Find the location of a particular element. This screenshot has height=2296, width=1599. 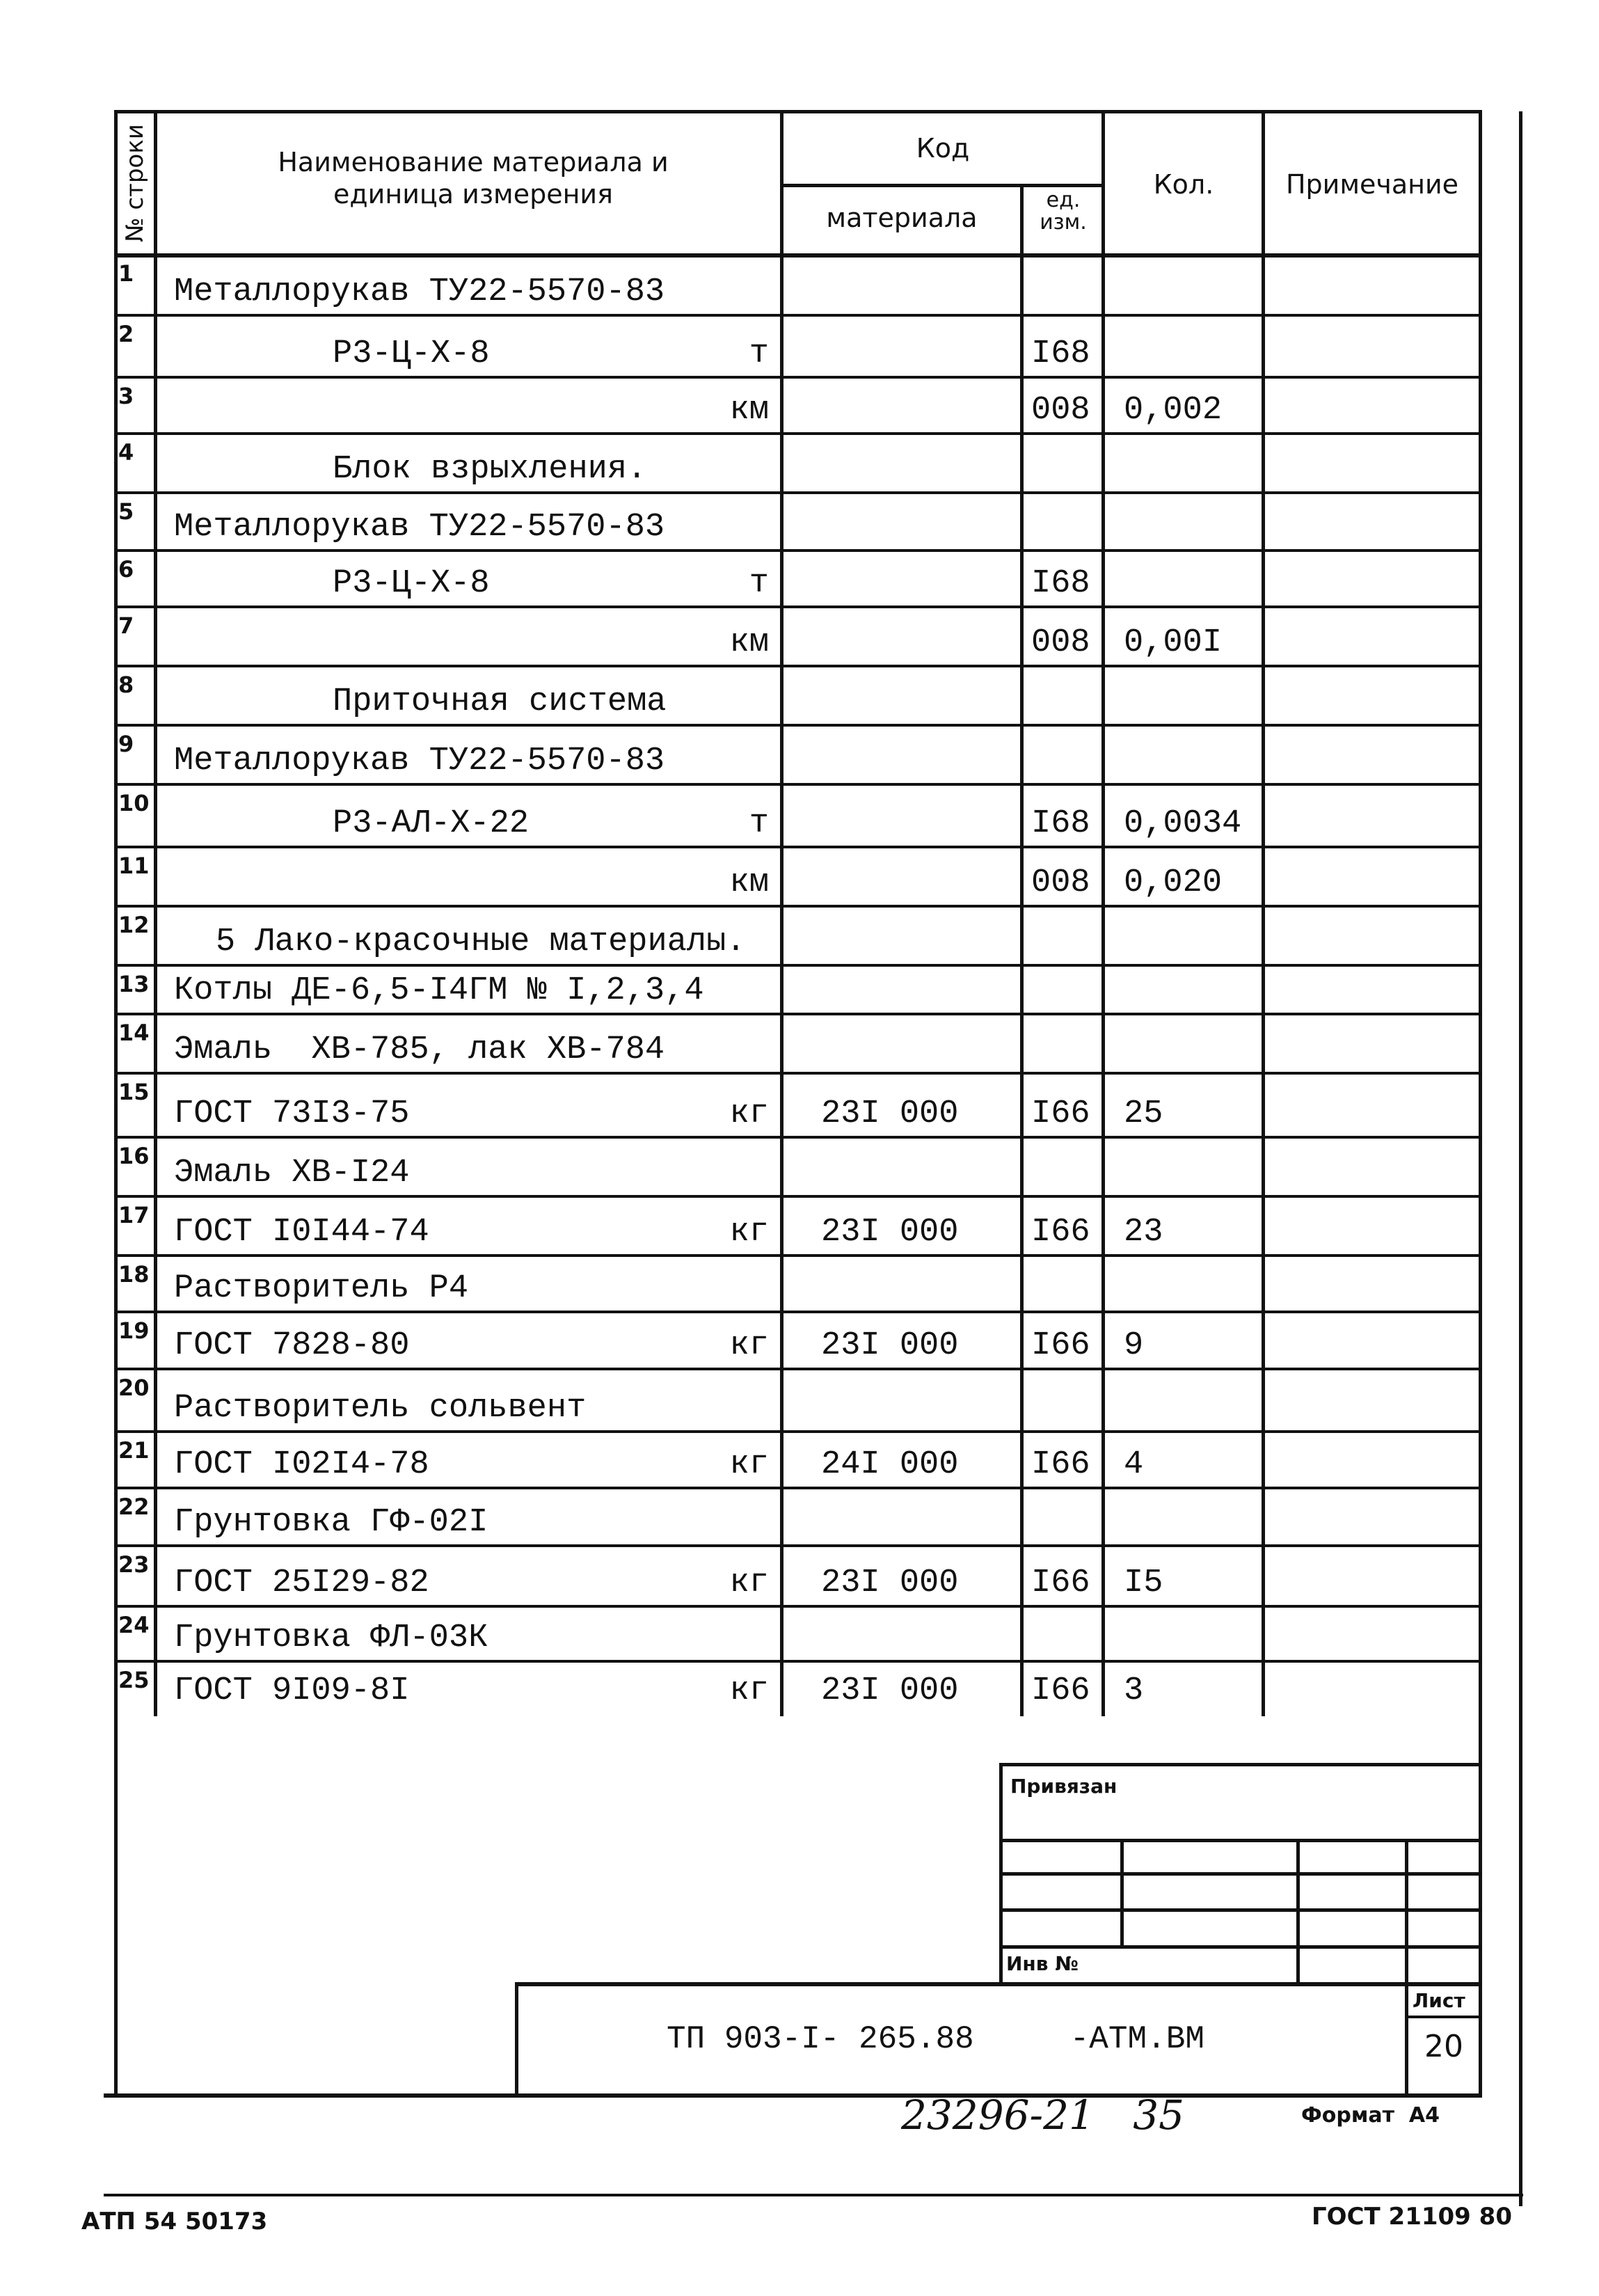

row-number: 22 is located at coordinates (134, 1507).